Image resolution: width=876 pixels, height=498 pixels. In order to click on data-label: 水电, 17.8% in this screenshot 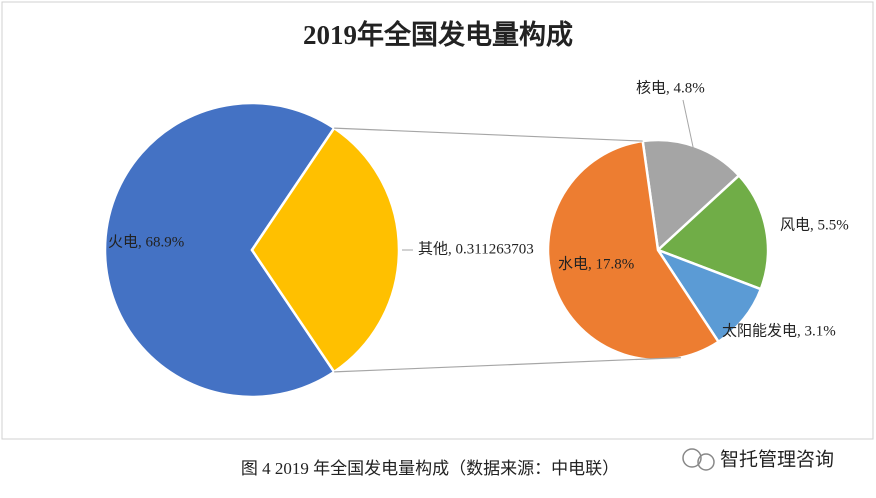, I will do `click(596, 263)`.